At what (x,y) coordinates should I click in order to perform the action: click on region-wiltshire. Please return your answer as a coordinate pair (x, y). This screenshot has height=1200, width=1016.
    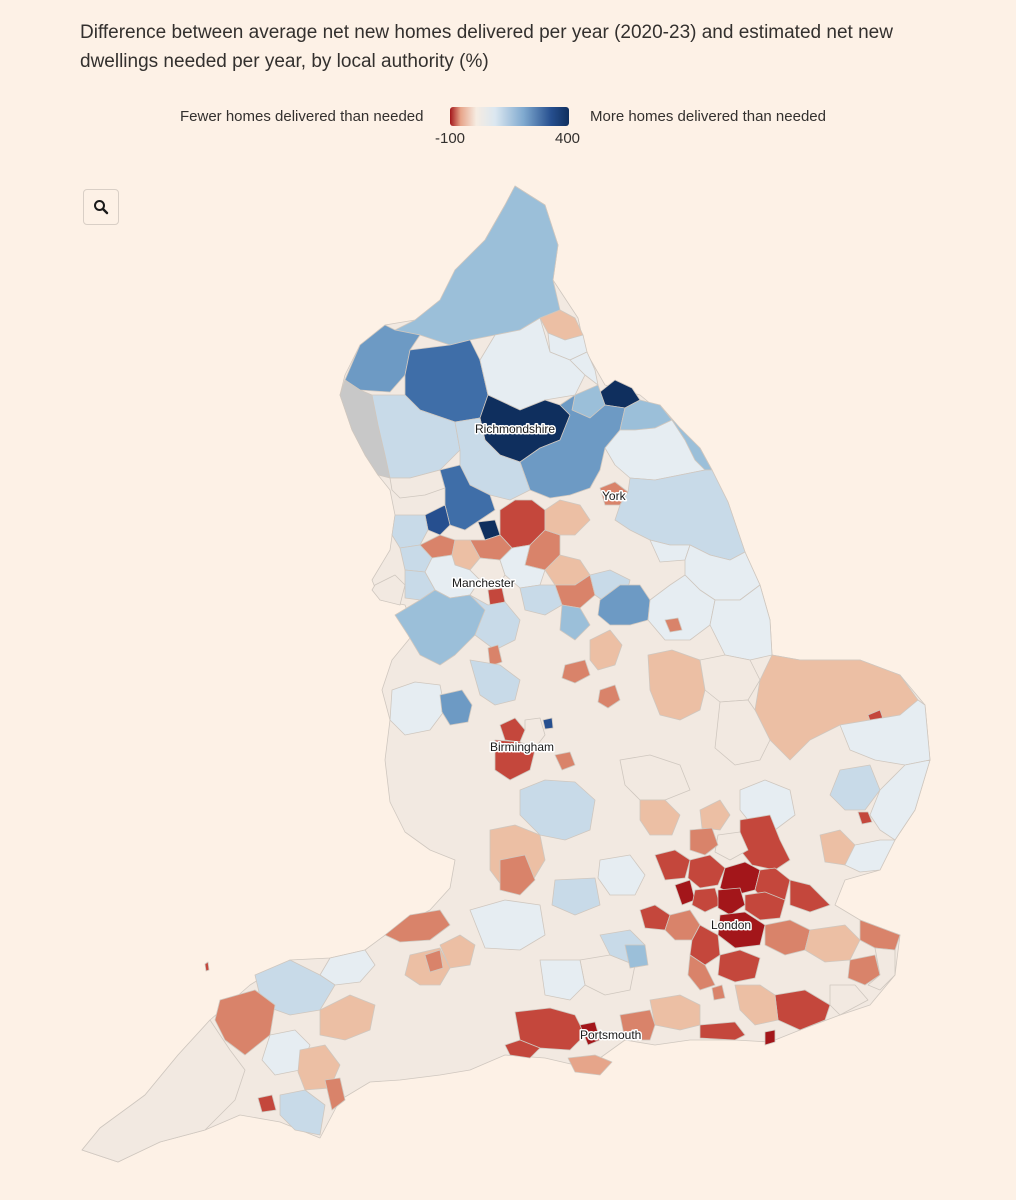
    Looking at the image, I should click on (507, 925).